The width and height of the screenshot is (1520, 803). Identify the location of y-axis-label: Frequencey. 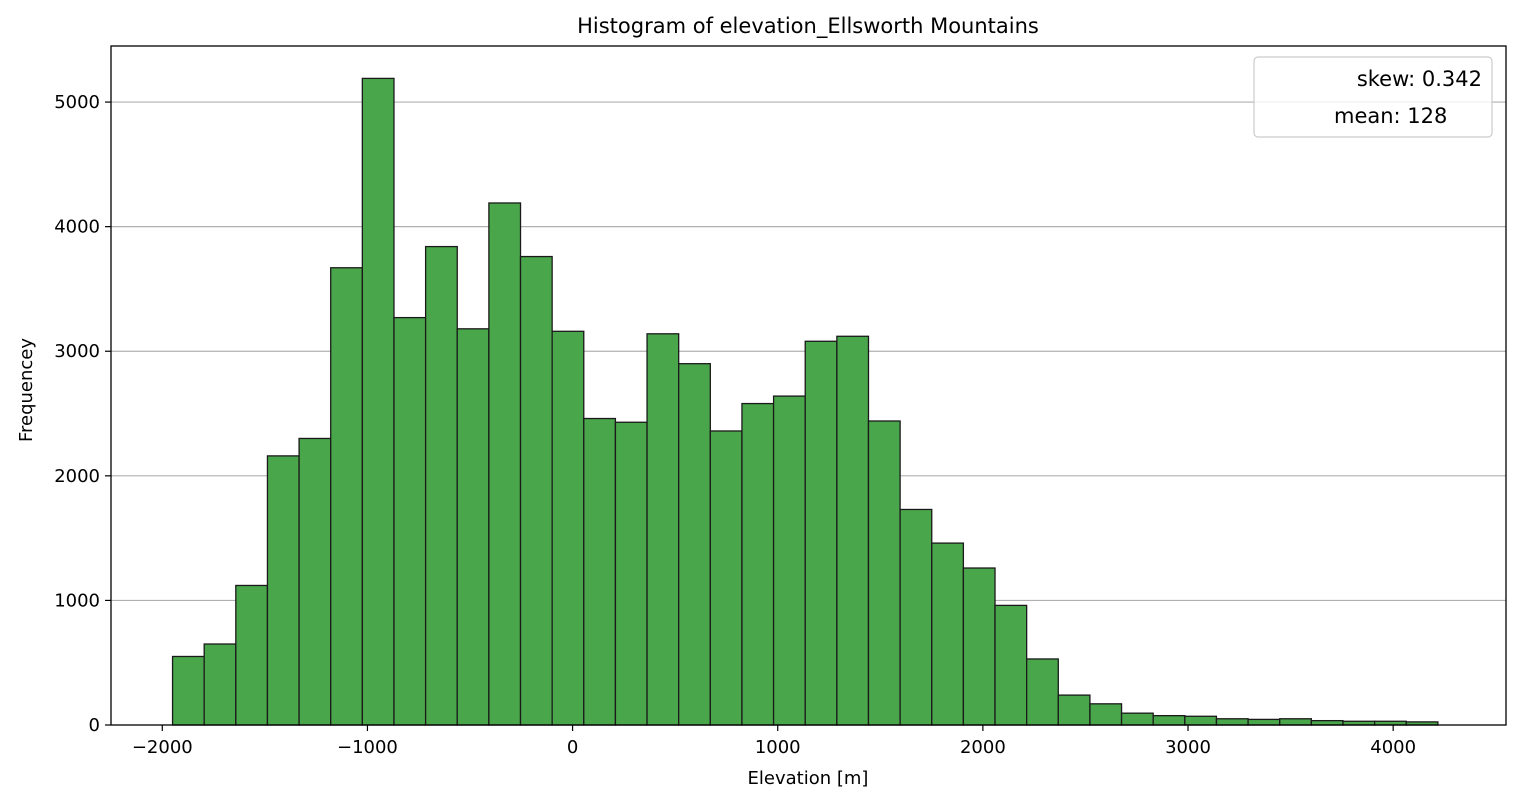
(26, 390).